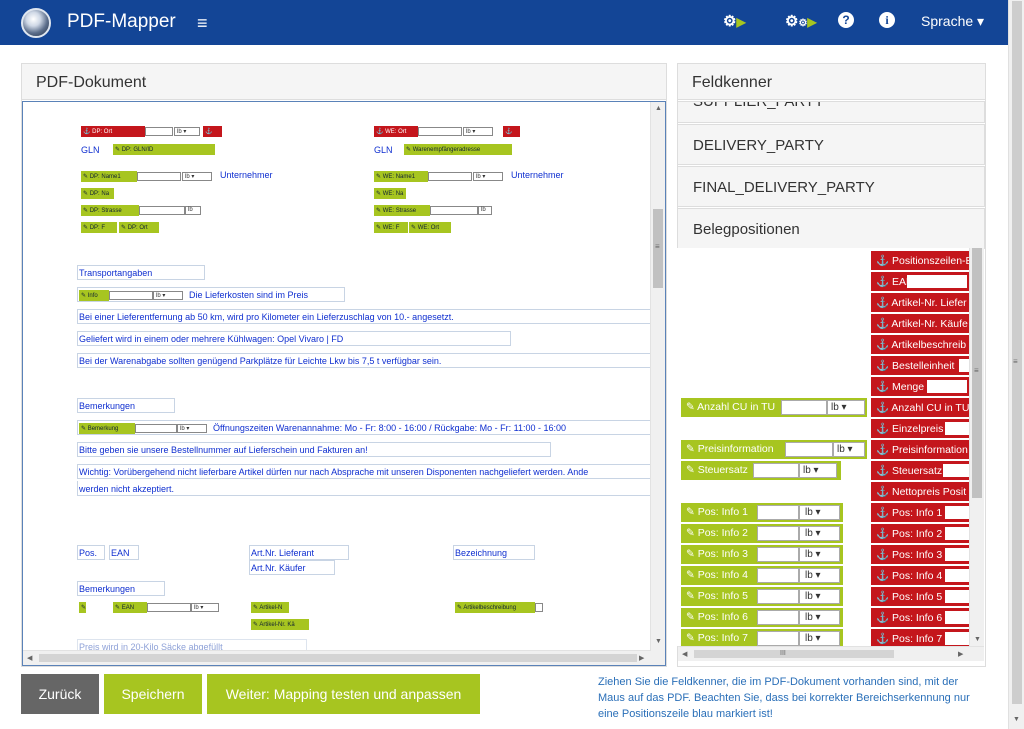 Image resolution: width=1024 pixels, height=729 pixels. What do you see at coordinates (430, 227) in the screenshot?
I see `anchor-we-ort2: ✎ WE: Ort` at bounding box center [430, 227].